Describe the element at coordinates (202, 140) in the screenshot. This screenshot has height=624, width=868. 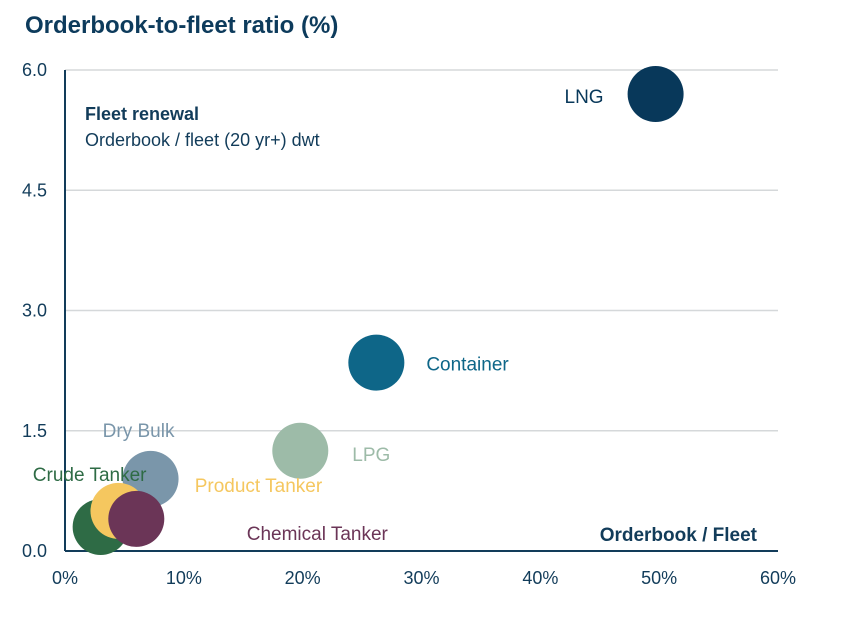
I see `annotation-subtitle: Orderbook / fleet (20 yr+) dwt` at that location.